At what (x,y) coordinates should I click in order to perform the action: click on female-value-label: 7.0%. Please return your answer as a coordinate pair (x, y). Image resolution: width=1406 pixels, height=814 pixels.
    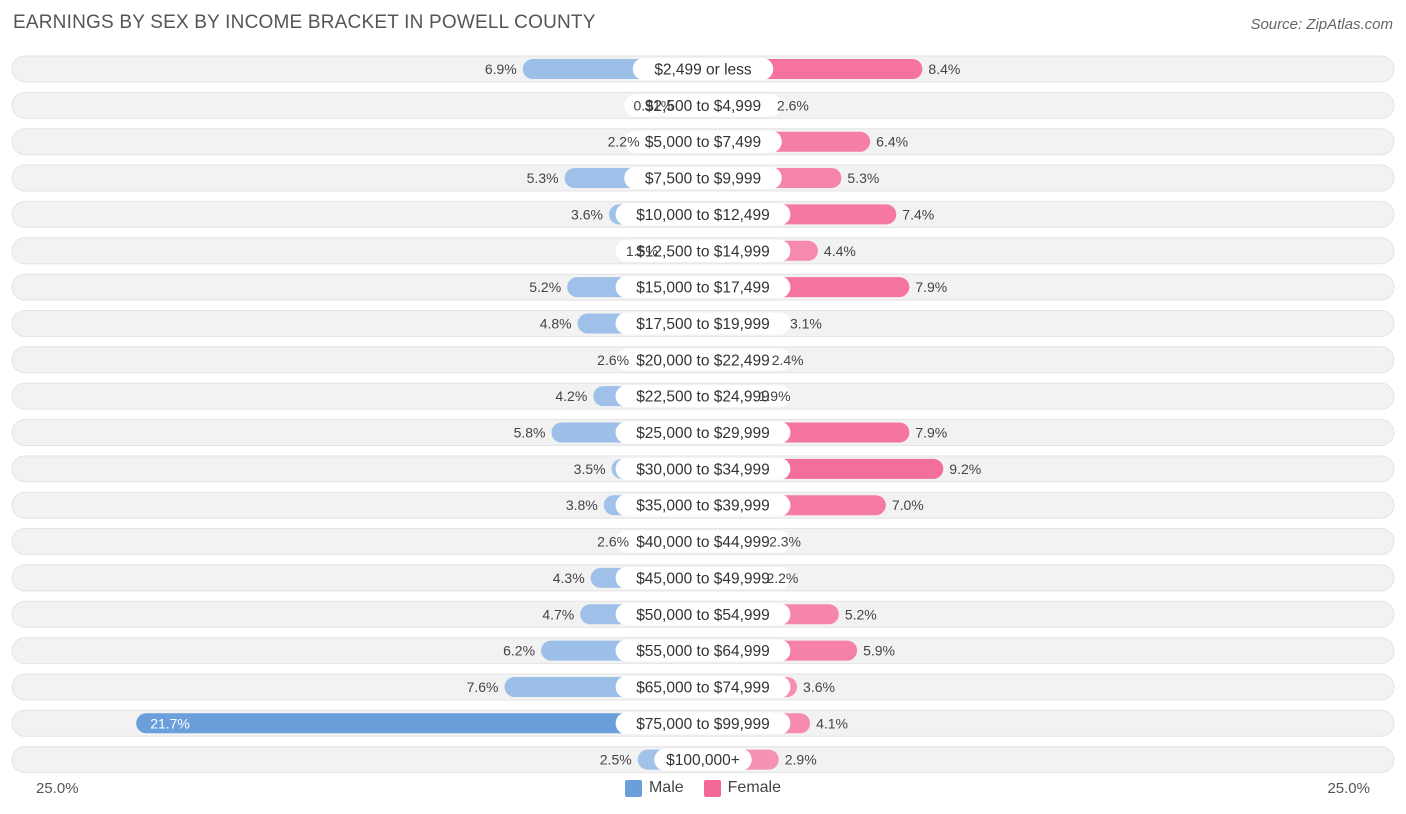
    Looking at the image, I should click on (908, 505).